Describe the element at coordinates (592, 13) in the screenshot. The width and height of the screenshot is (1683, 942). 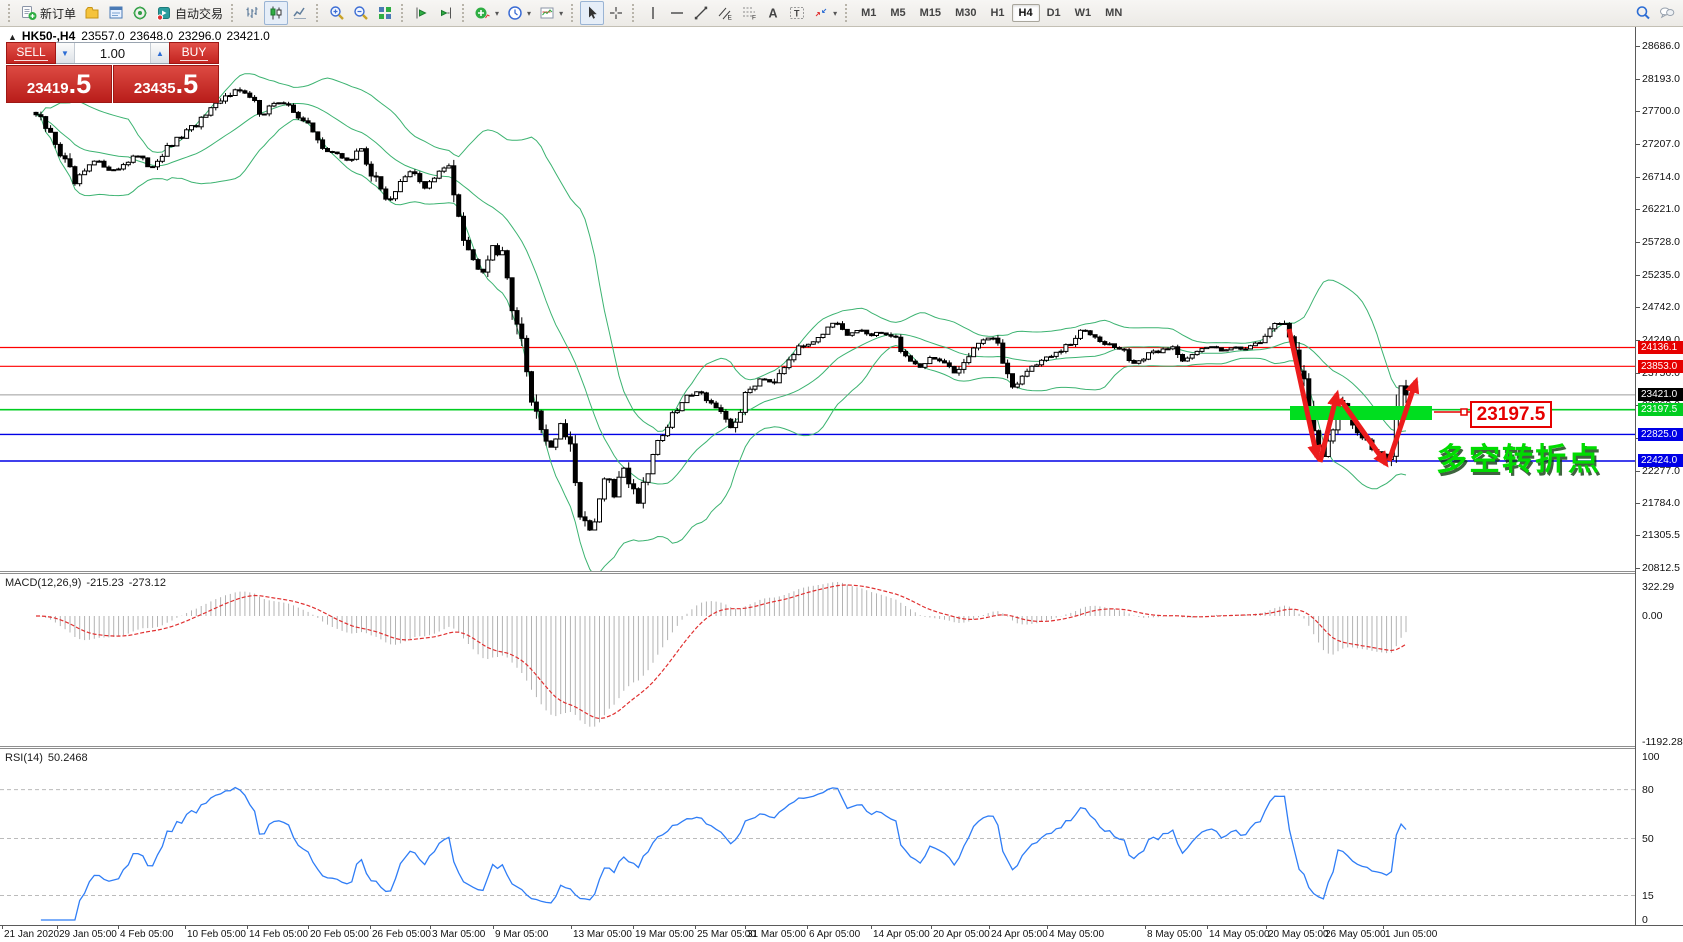
I see `cursor-button` at that location.